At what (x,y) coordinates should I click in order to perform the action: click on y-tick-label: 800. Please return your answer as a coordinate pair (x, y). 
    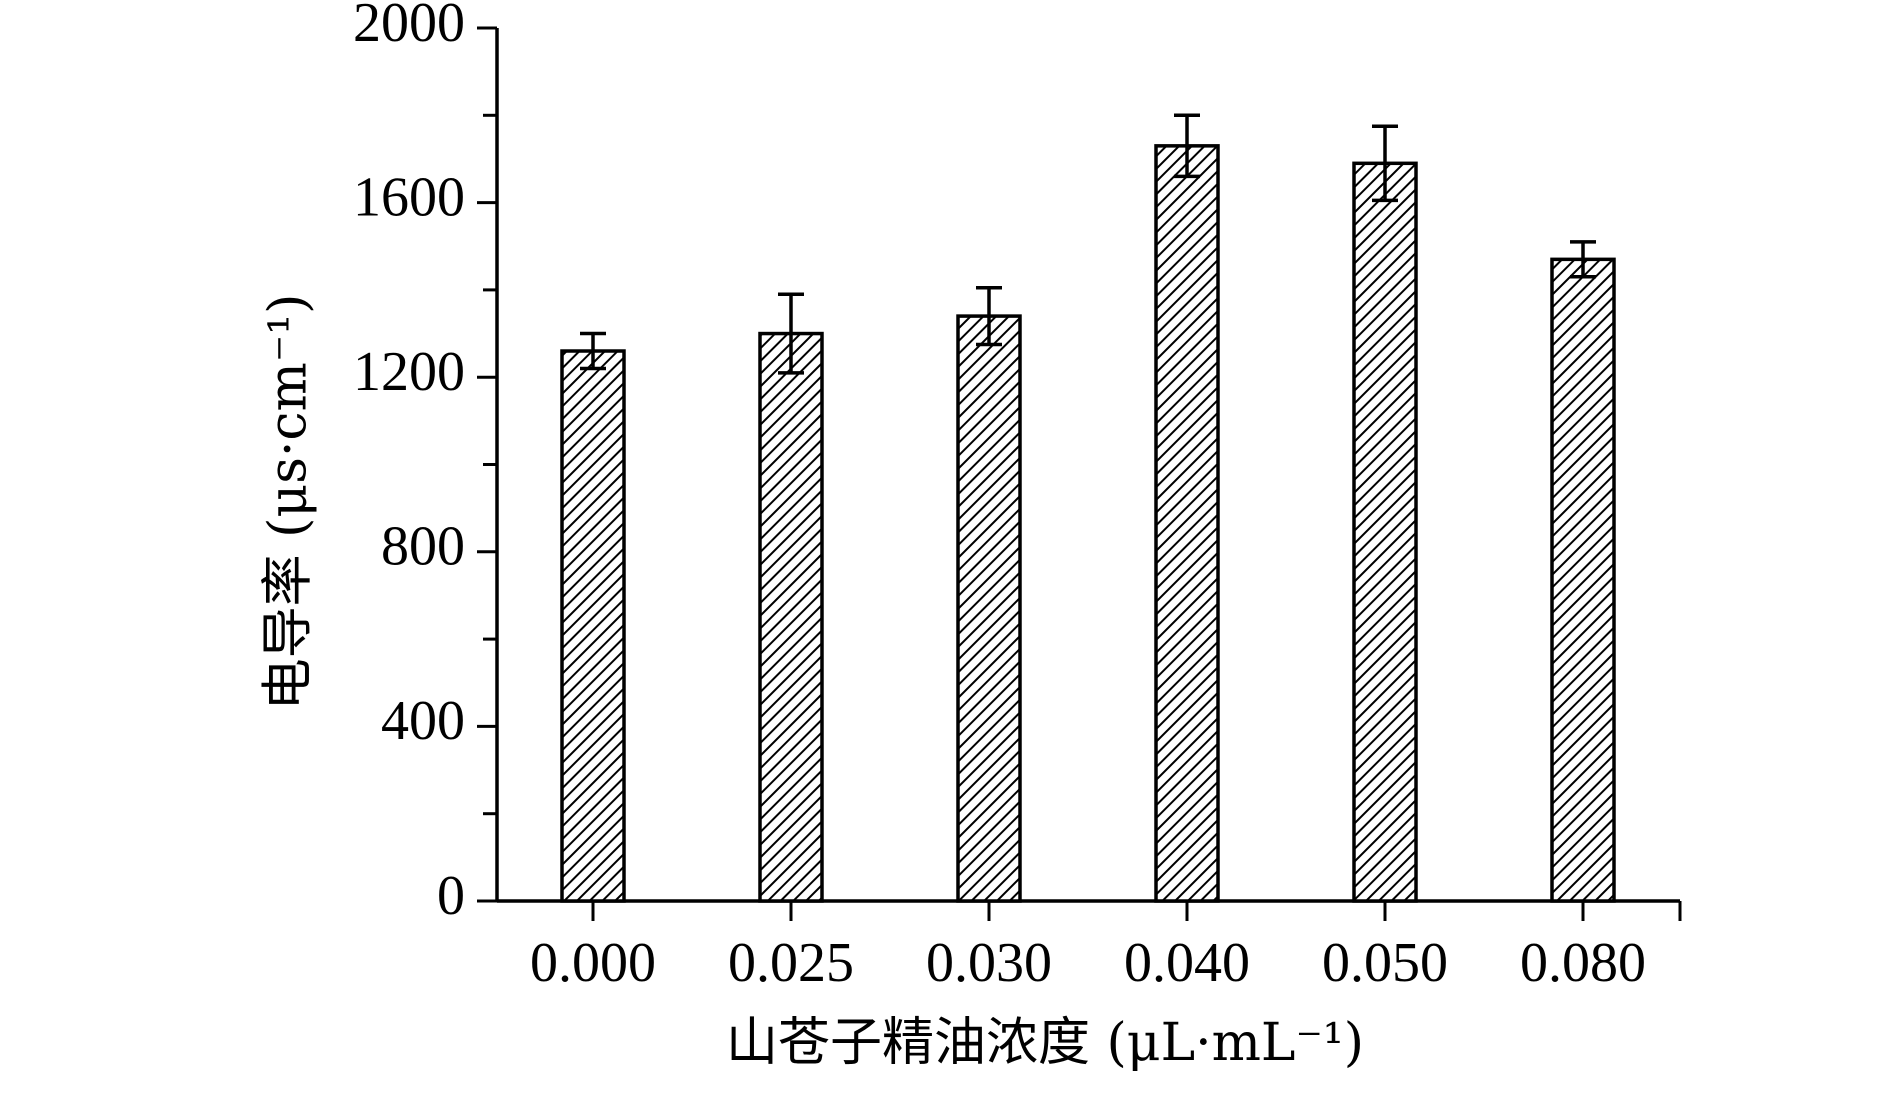
    Looking at the image, I should click on (423, 547).